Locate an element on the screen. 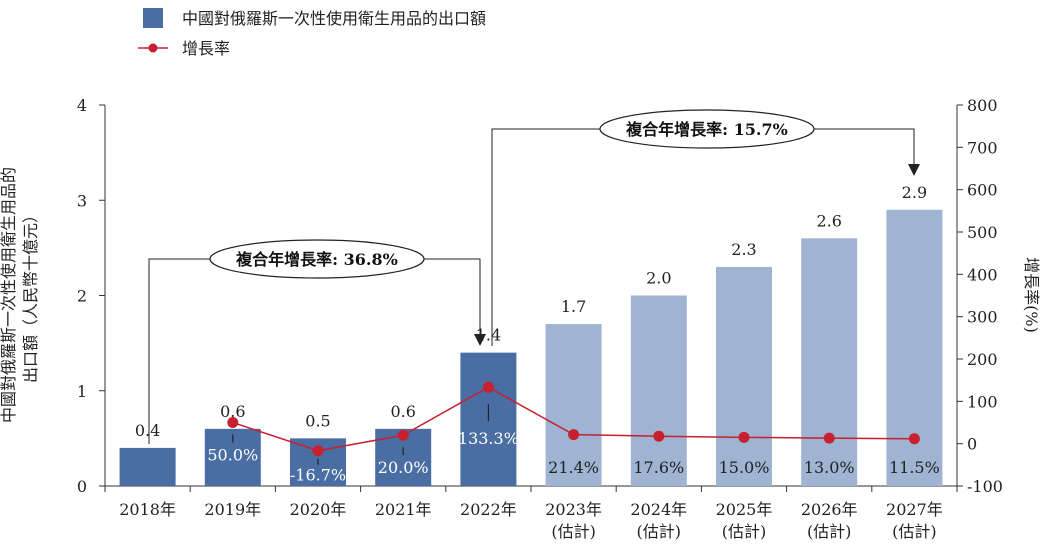  cagr-1-bracket-right is located at coordinates (451, 296).